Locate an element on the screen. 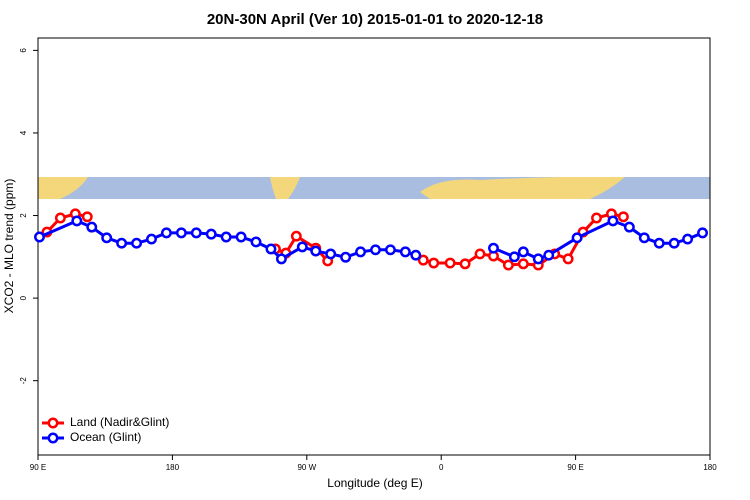 The height and width of the screenshot is (500, 750). x-axis-label: Longitude (deg E) is located at coordinates (374, 483).